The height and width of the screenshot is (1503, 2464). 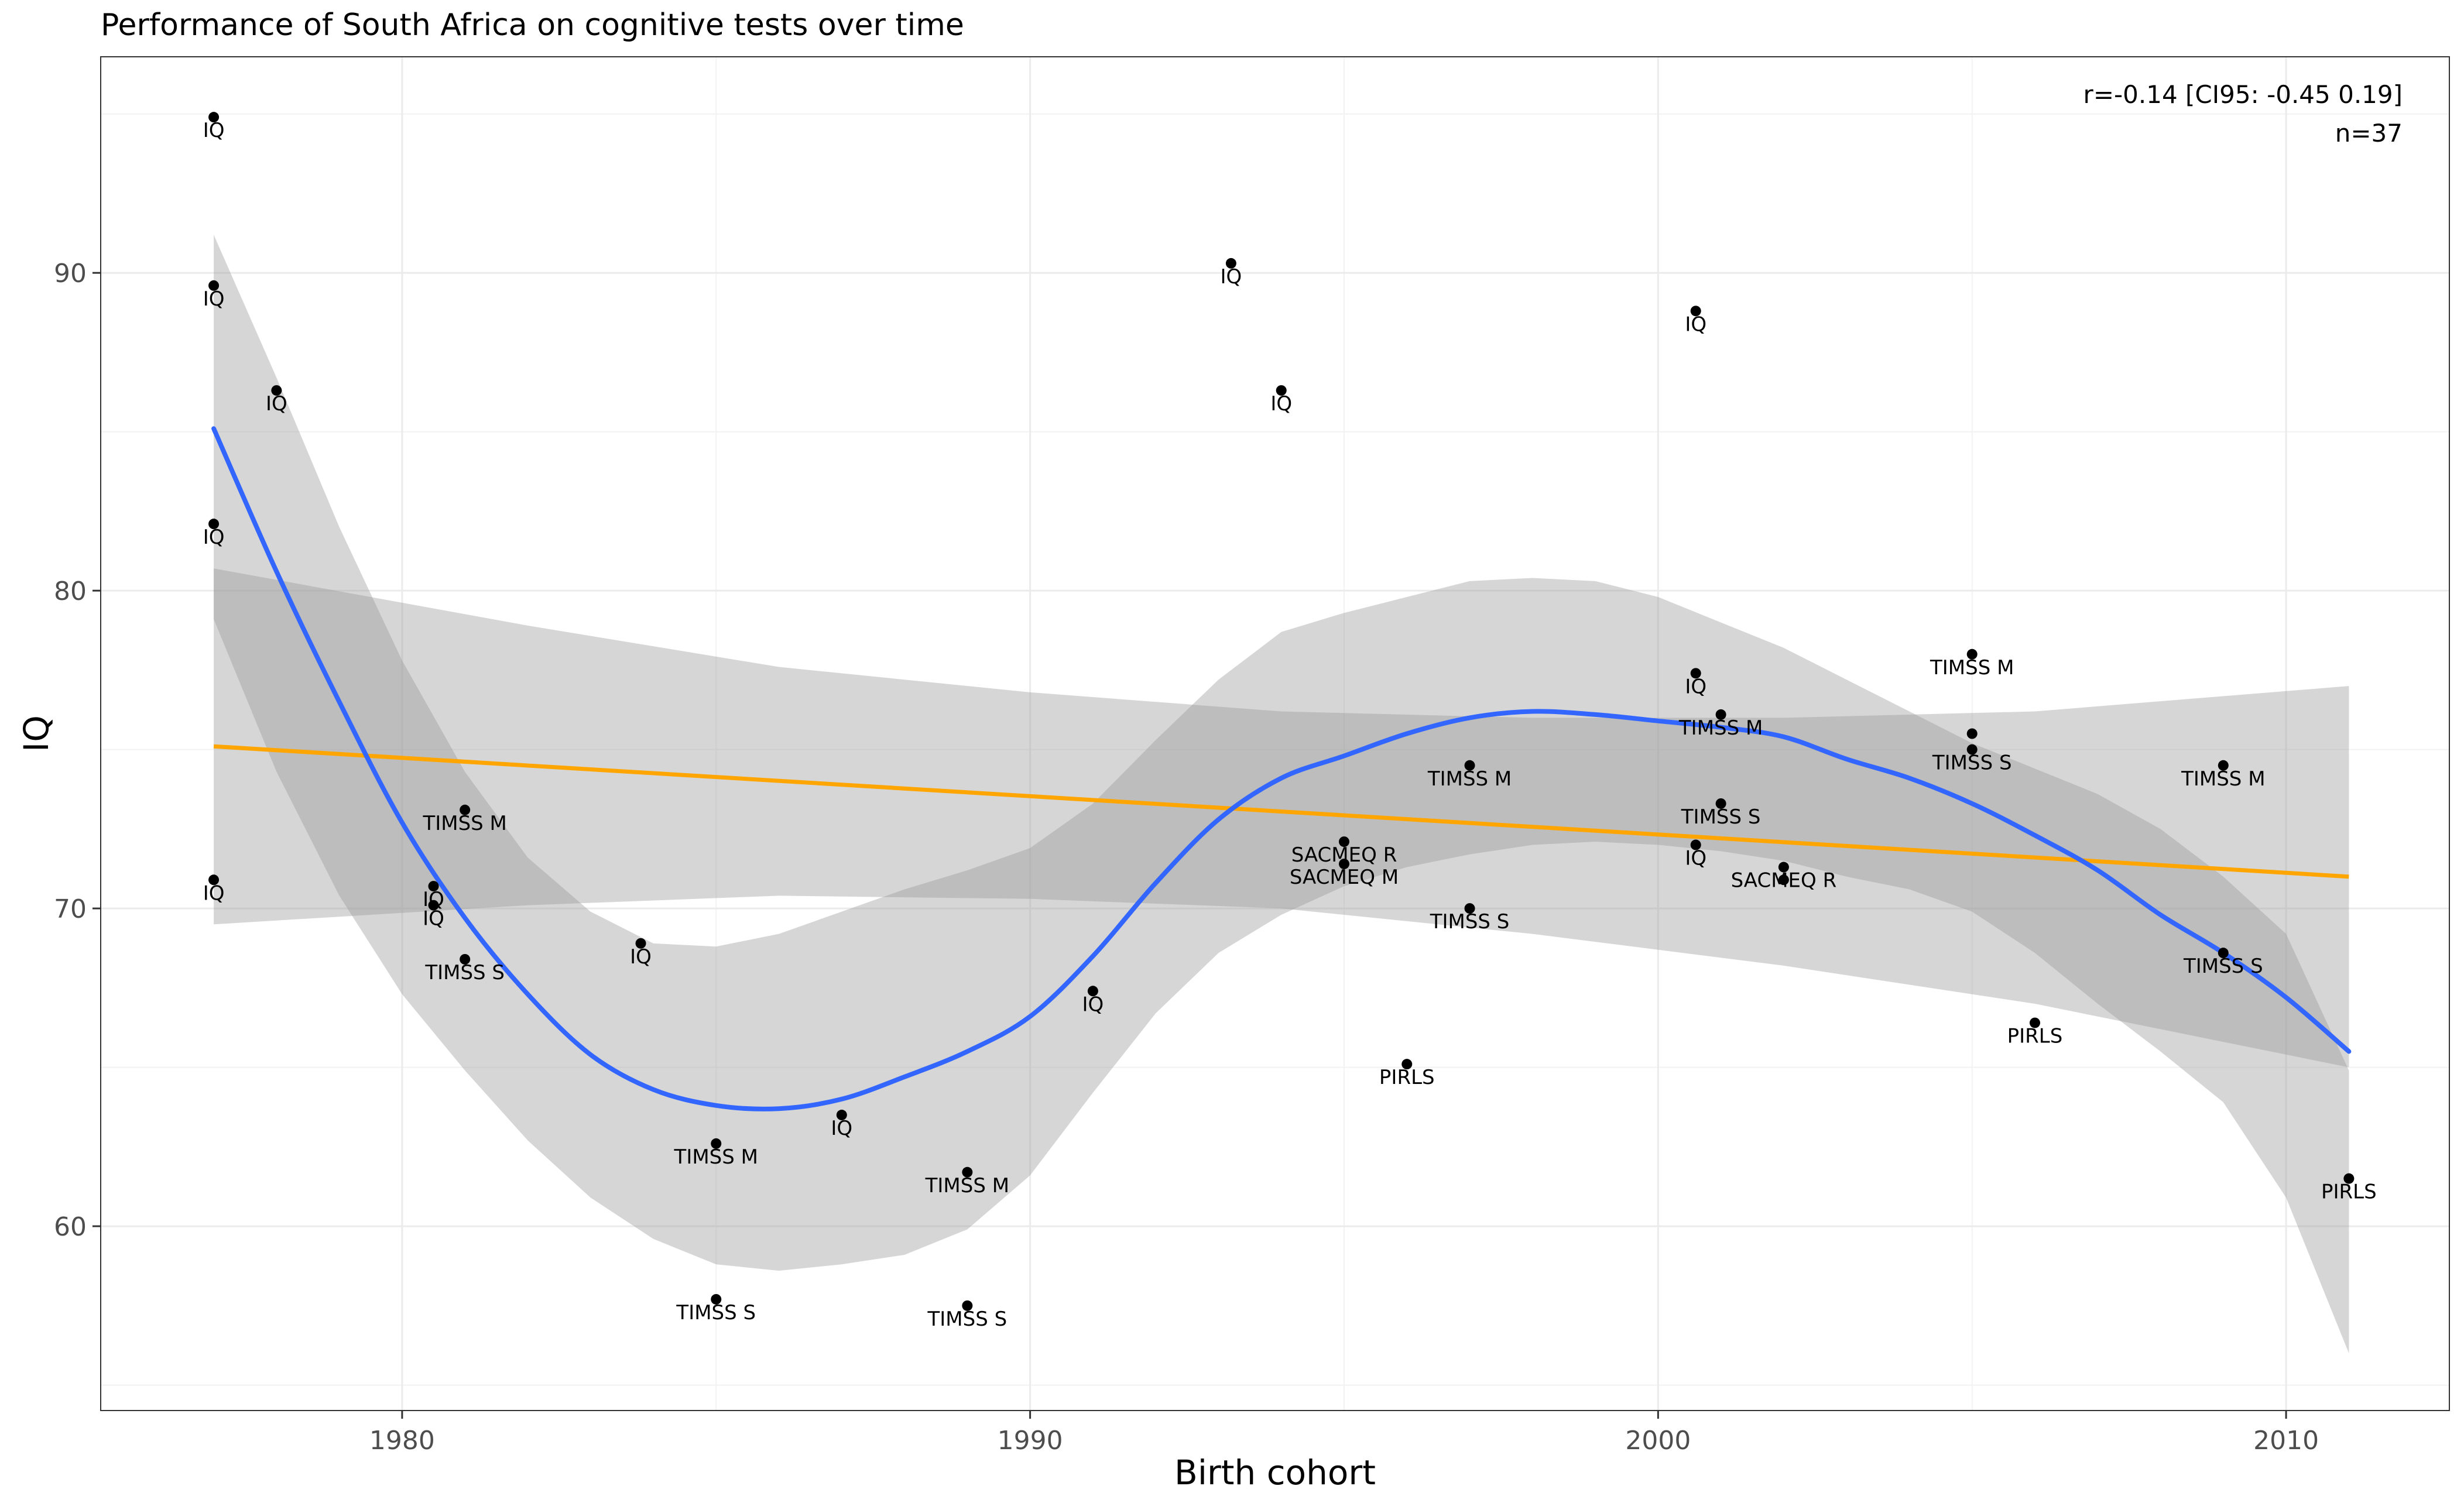 I want to click on y-tick-label: 80, so click(x=70, y=591).